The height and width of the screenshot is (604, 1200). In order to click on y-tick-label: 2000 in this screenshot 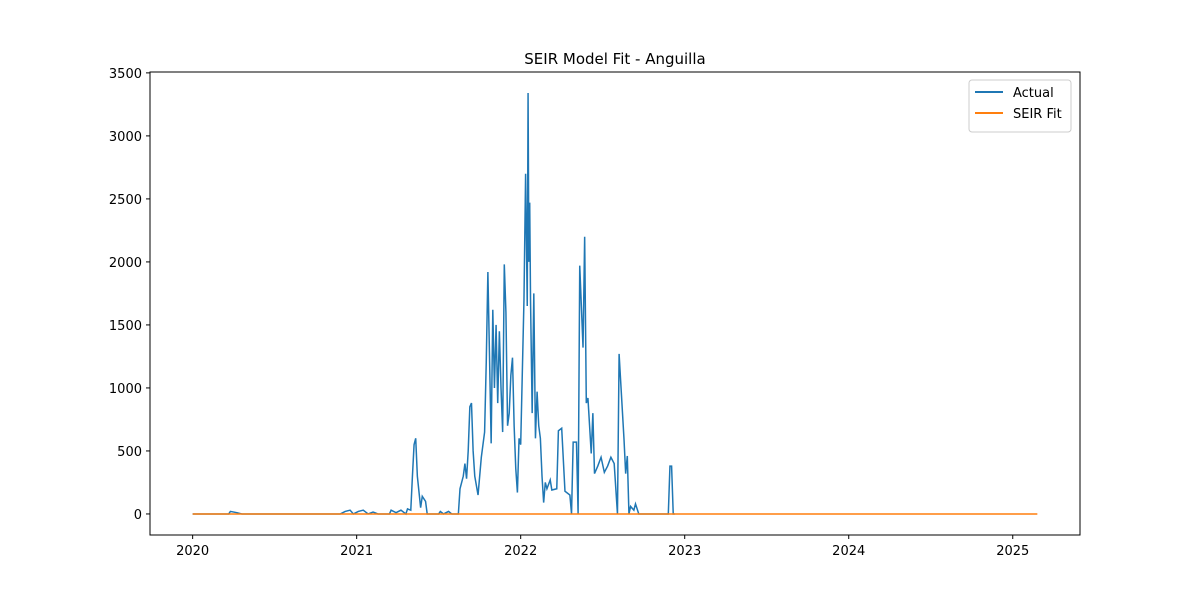, I will do `click(125, 263)`.